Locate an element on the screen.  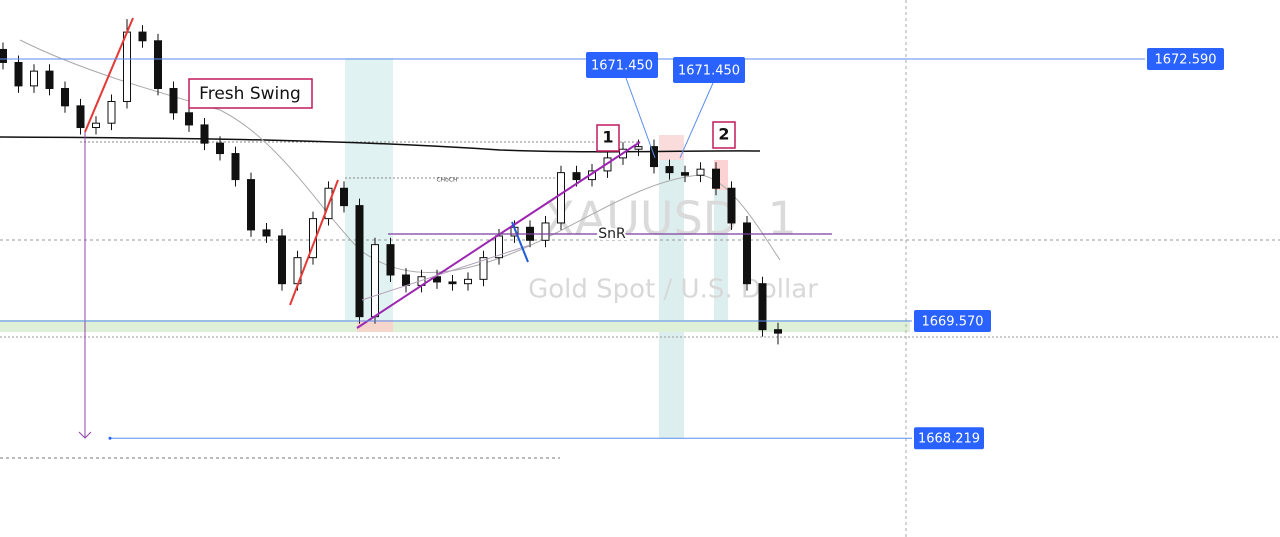
swing-box is located at coordinates (250, 93).